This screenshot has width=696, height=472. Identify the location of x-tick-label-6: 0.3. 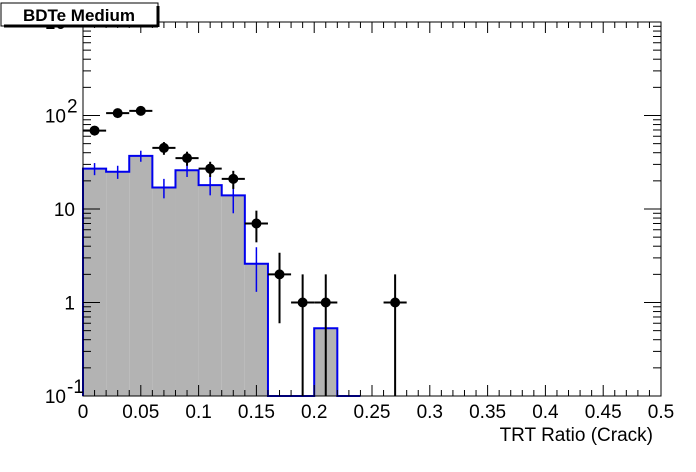
(430, 412).